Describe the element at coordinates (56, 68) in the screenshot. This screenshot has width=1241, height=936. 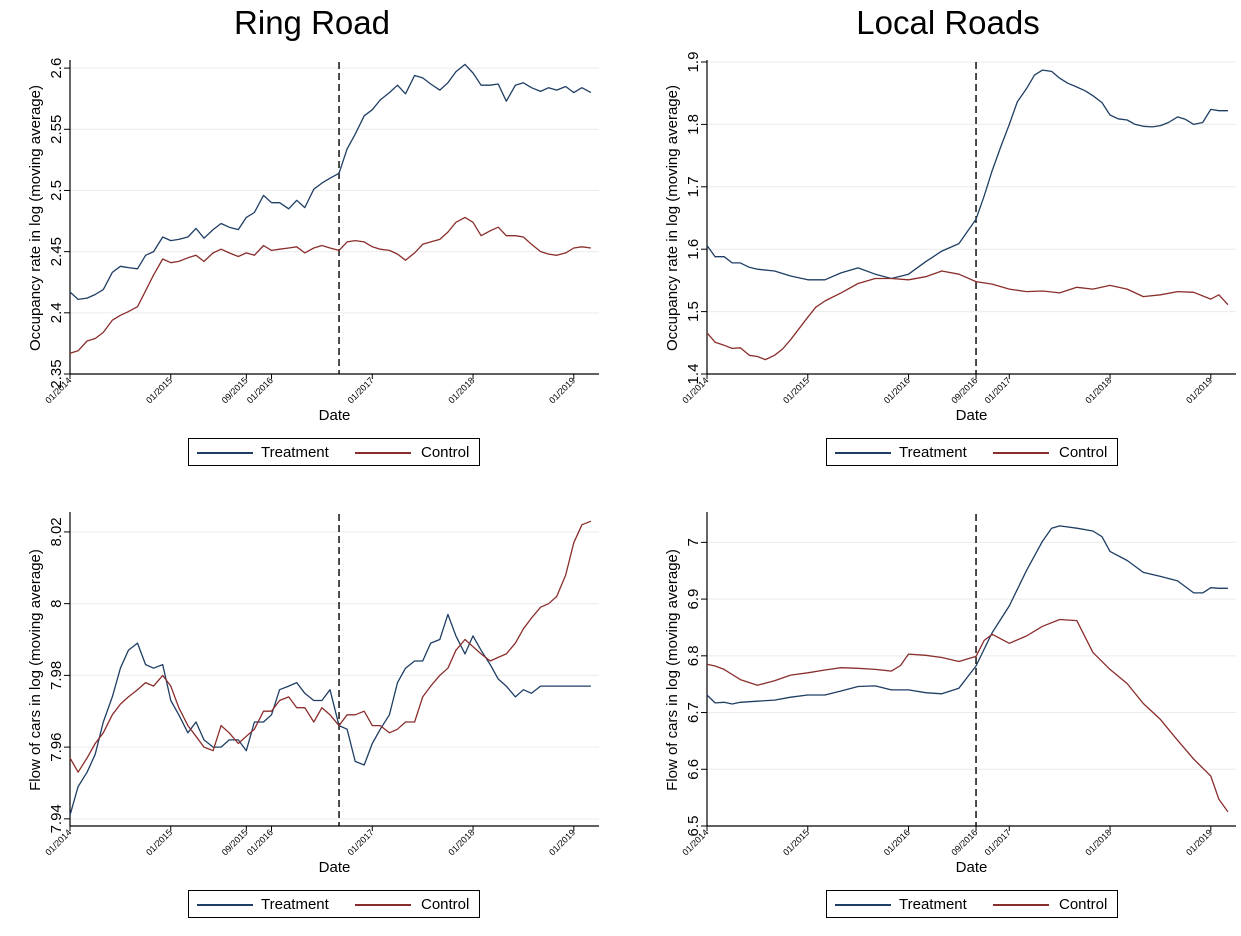
I see `ring-occupancy-ytick-label: 2.6` at that location.